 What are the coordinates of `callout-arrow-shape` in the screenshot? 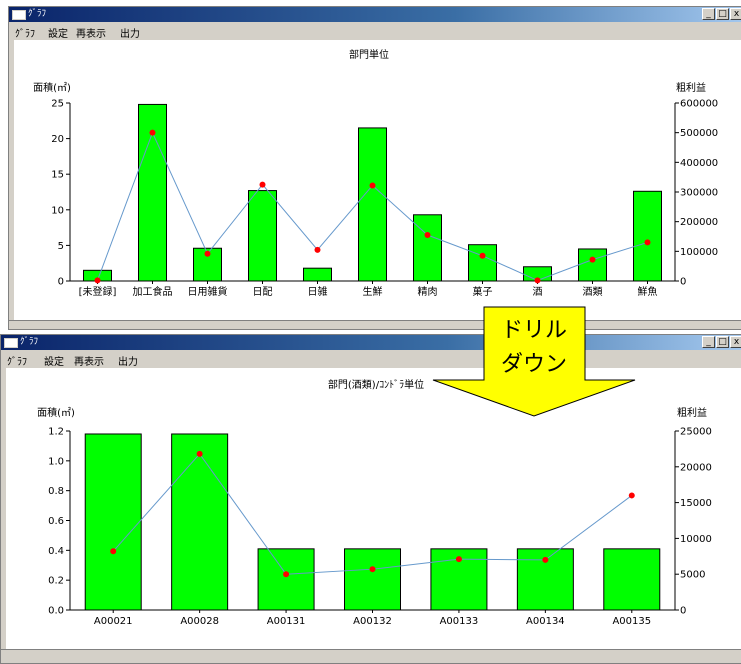 It's located at (534, 361).